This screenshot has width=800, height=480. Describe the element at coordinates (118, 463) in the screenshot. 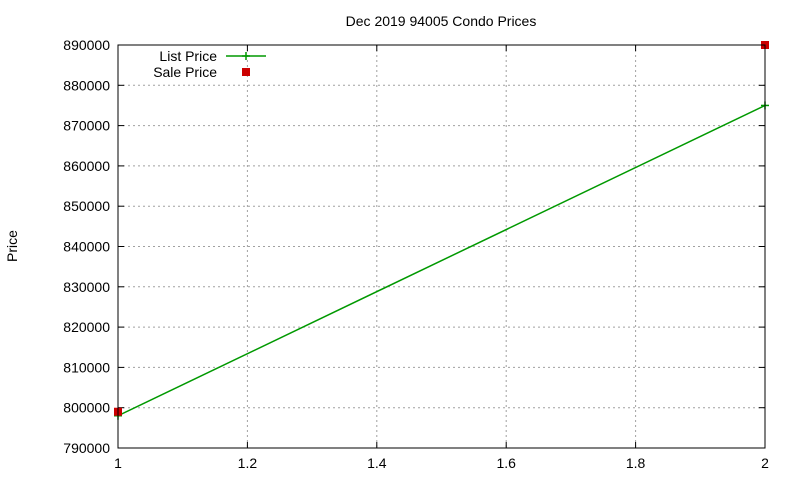

I see `x-tick-label: 1` at that location.